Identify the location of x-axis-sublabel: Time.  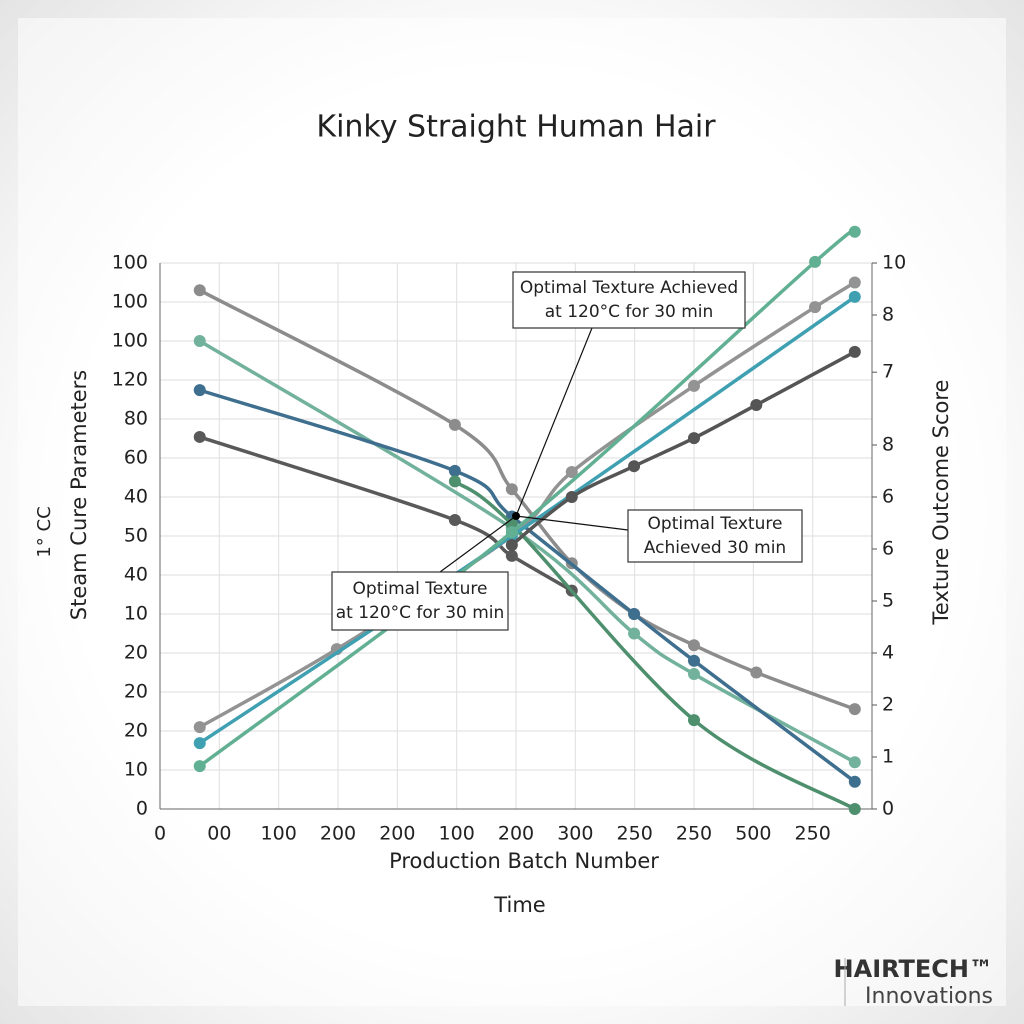
(519, 905).